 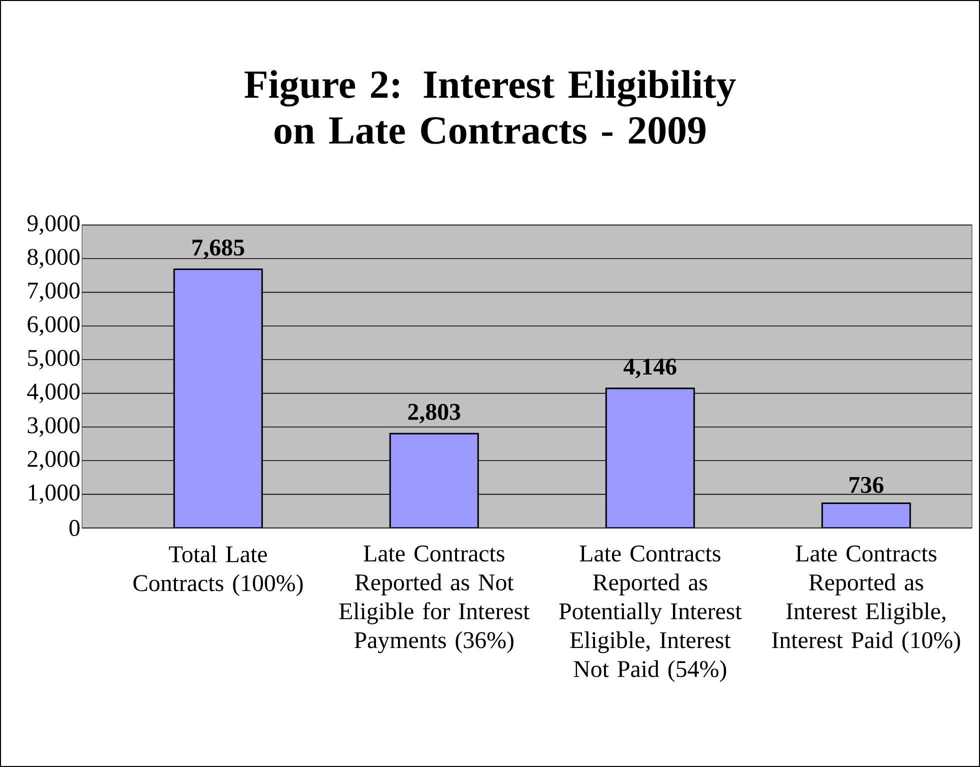 What do you see at coordinates (650, 614) in the screenshot?
I see `x-tick-label: Late Contracts Reported as Potentially Interest Eligible, Interest Not Paid (54%)` at bounding box center [650, 614].